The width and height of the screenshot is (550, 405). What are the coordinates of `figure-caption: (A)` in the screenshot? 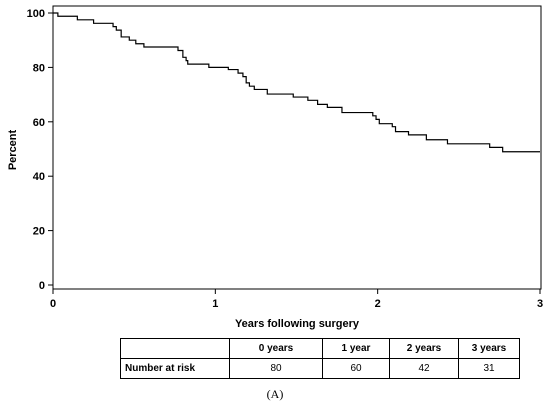 It's located at (275, 394).